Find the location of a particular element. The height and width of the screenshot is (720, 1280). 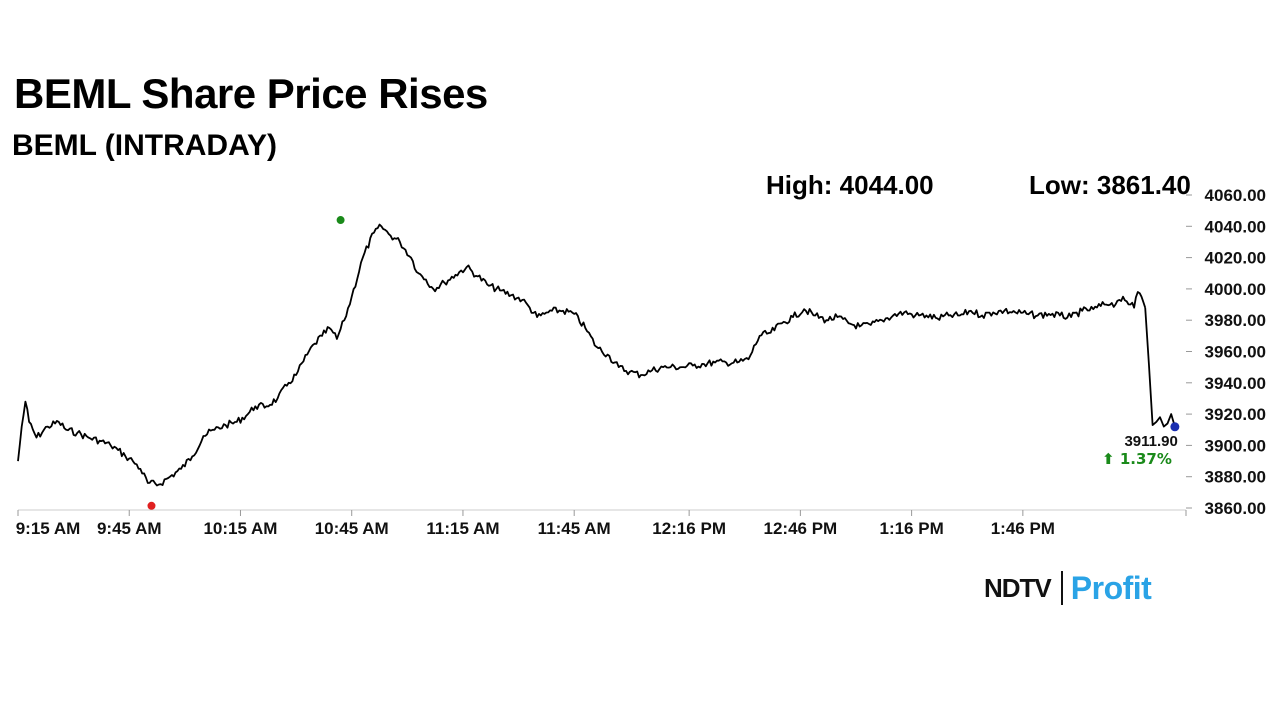

y-tick-label: 3960.00 is located at coordinates (1235, 352).